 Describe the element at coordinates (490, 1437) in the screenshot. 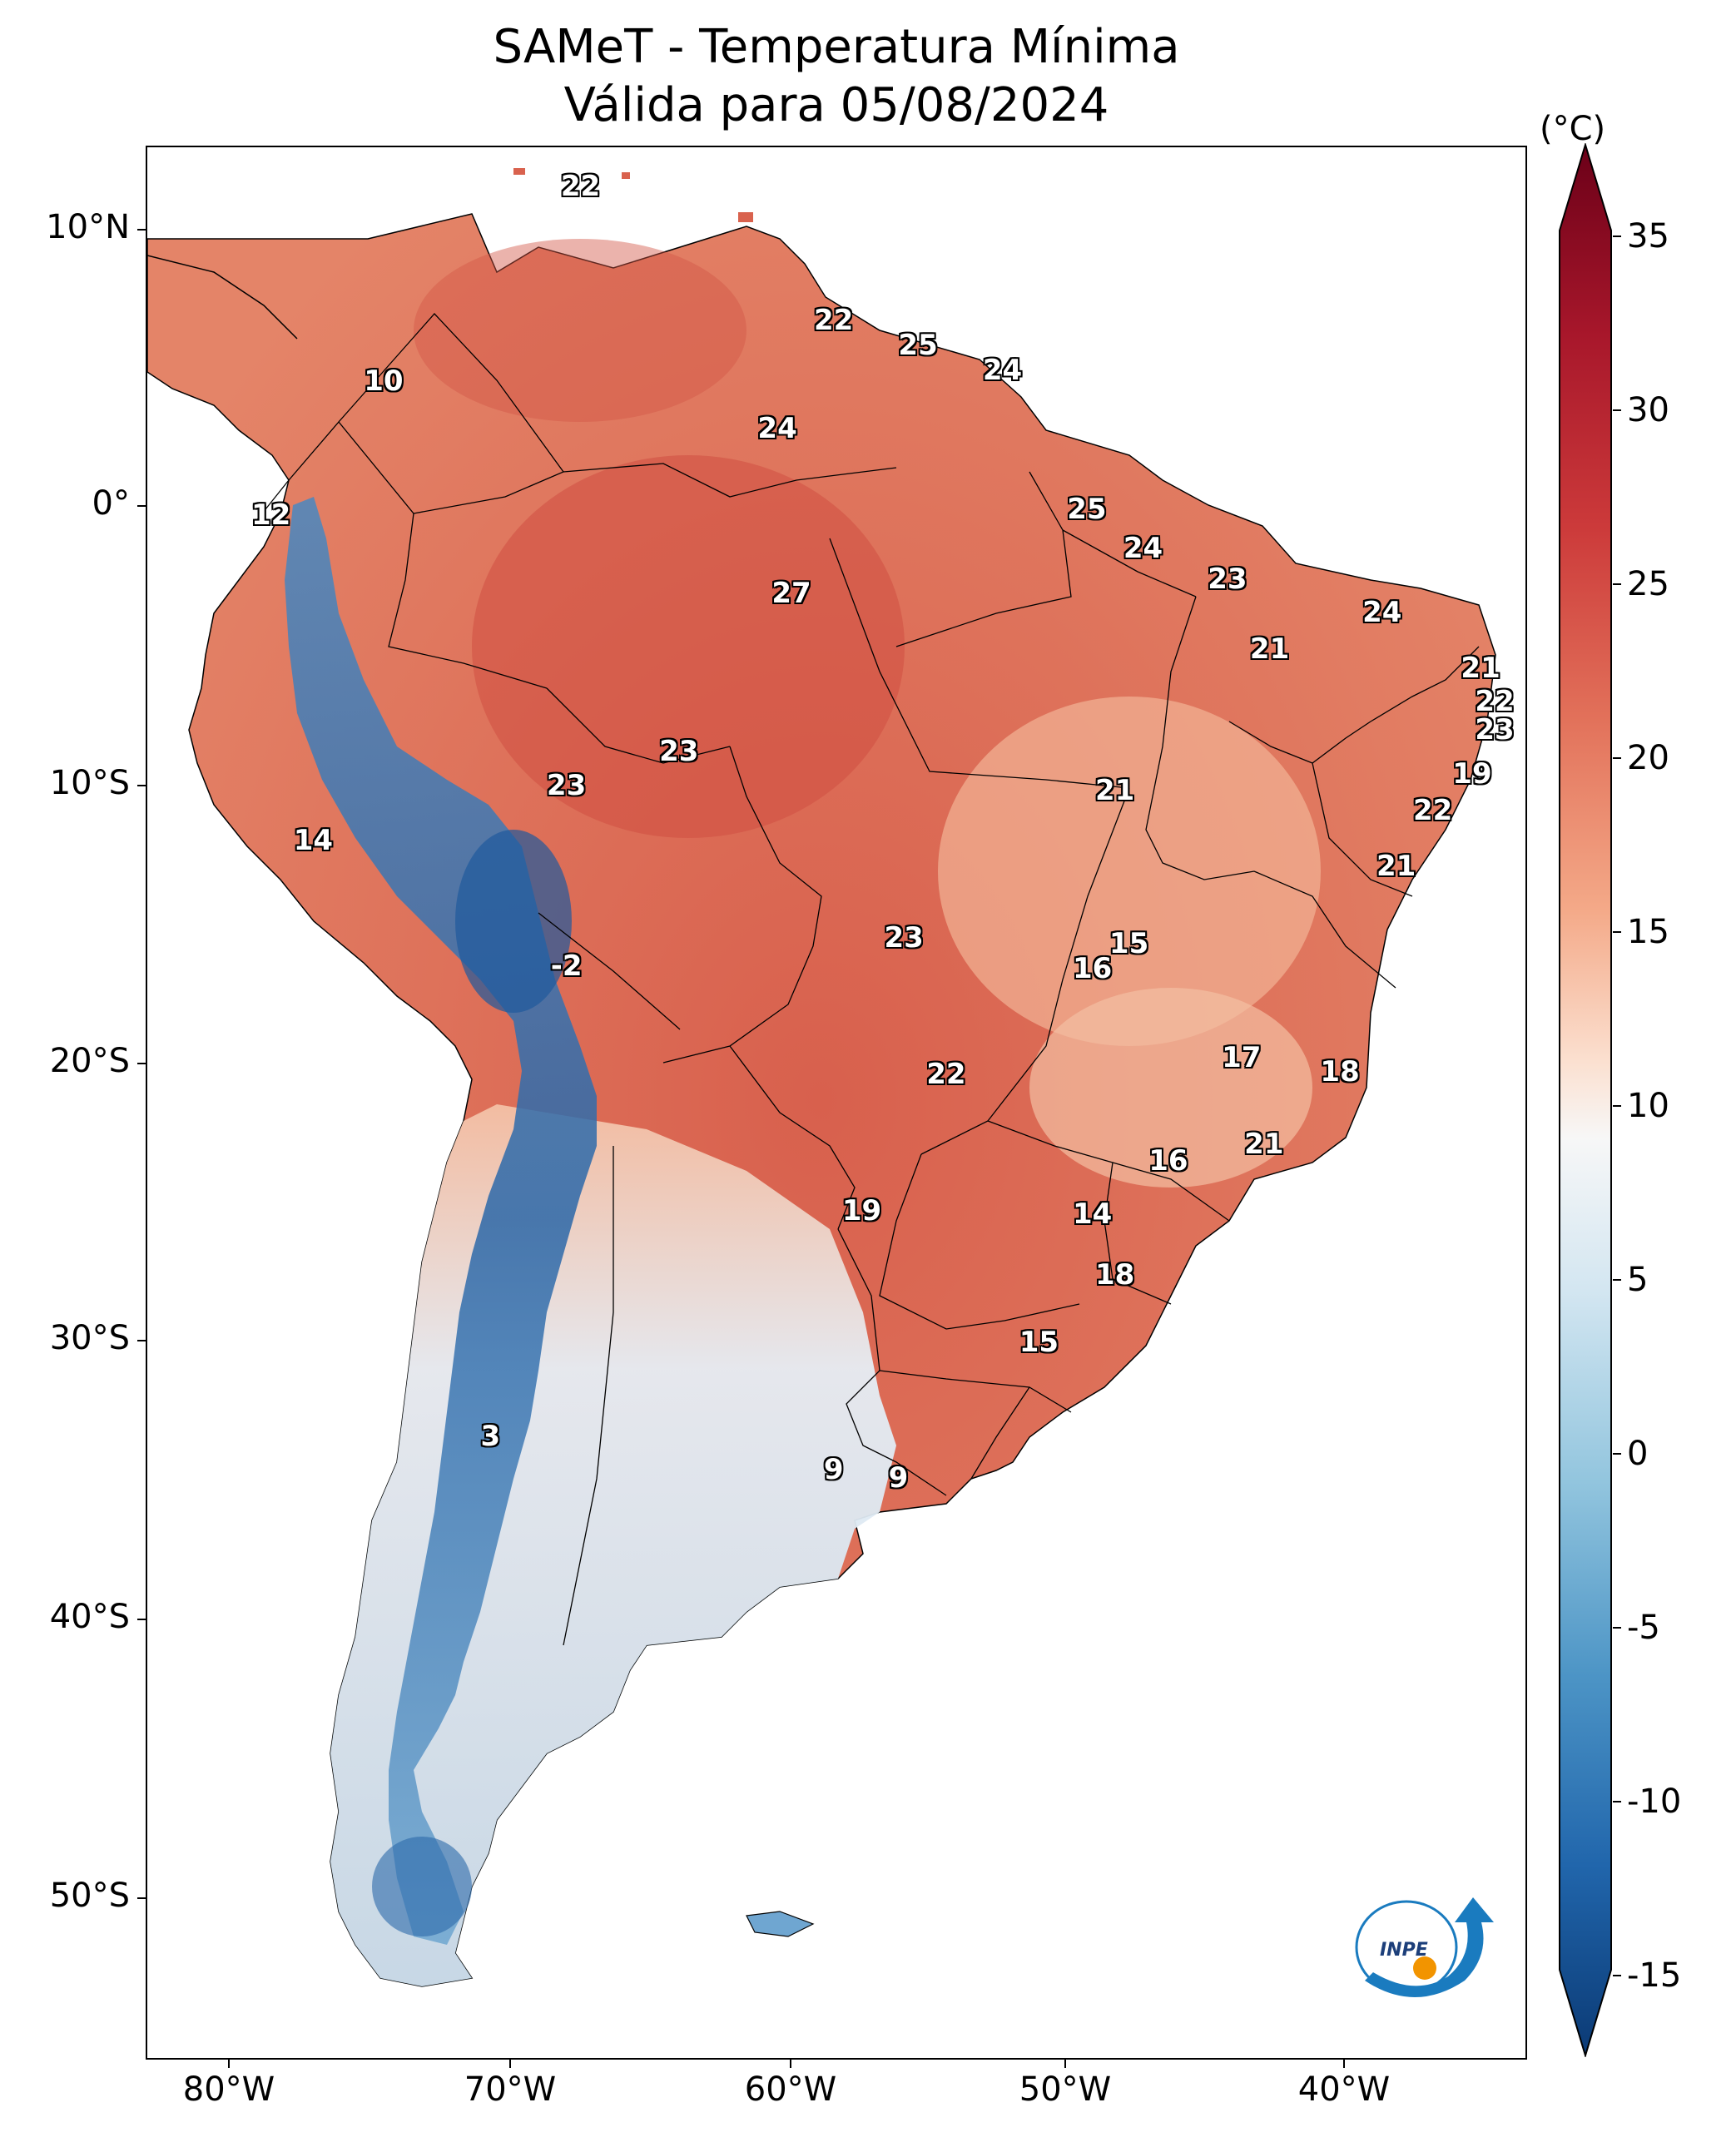

I see `station-value: 3` at that location.